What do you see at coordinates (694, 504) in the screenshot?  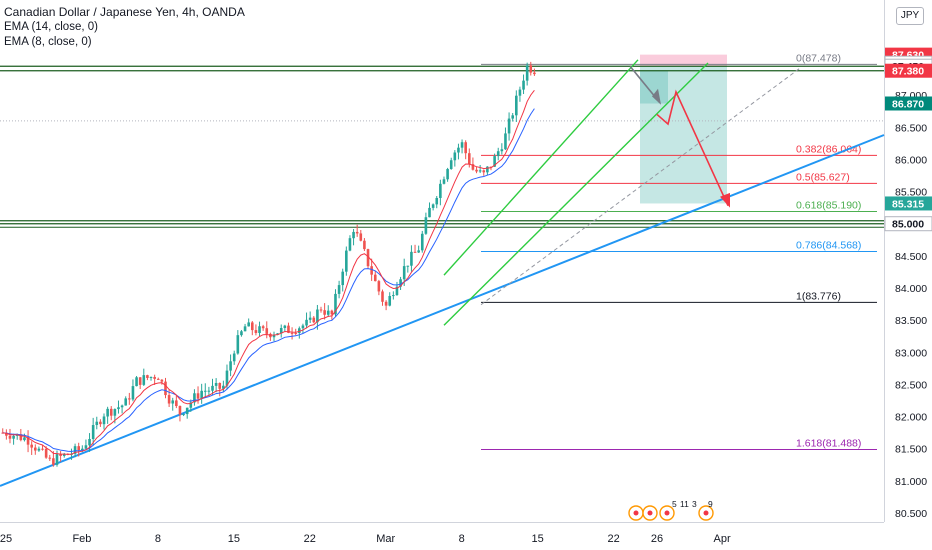 I see `event-marker-label: 3` at bounding box center [694, 504].